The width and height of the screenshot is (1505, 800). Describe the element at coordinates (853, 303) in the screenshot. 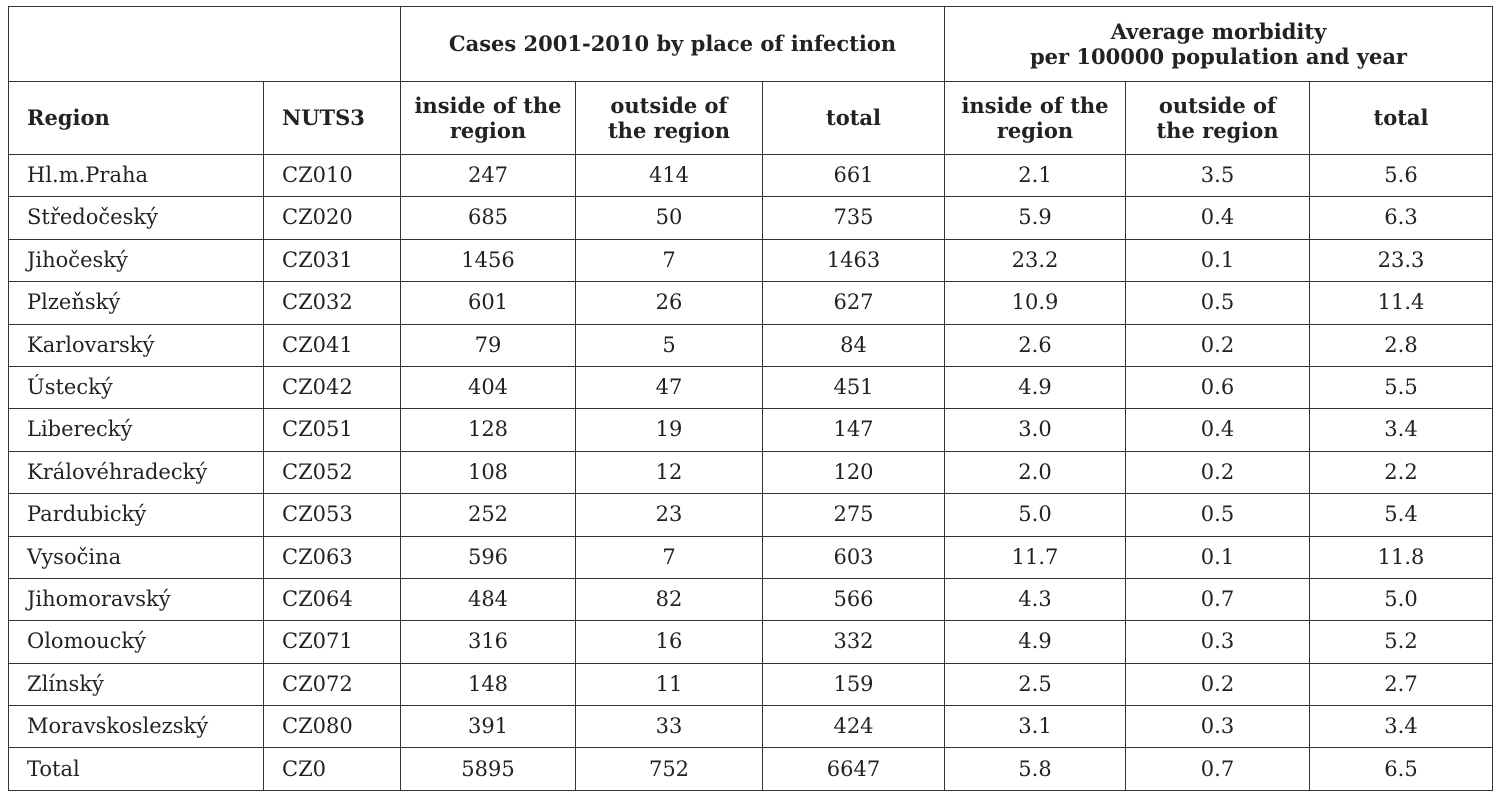

I see `cases-total-cell: 627` at that location.